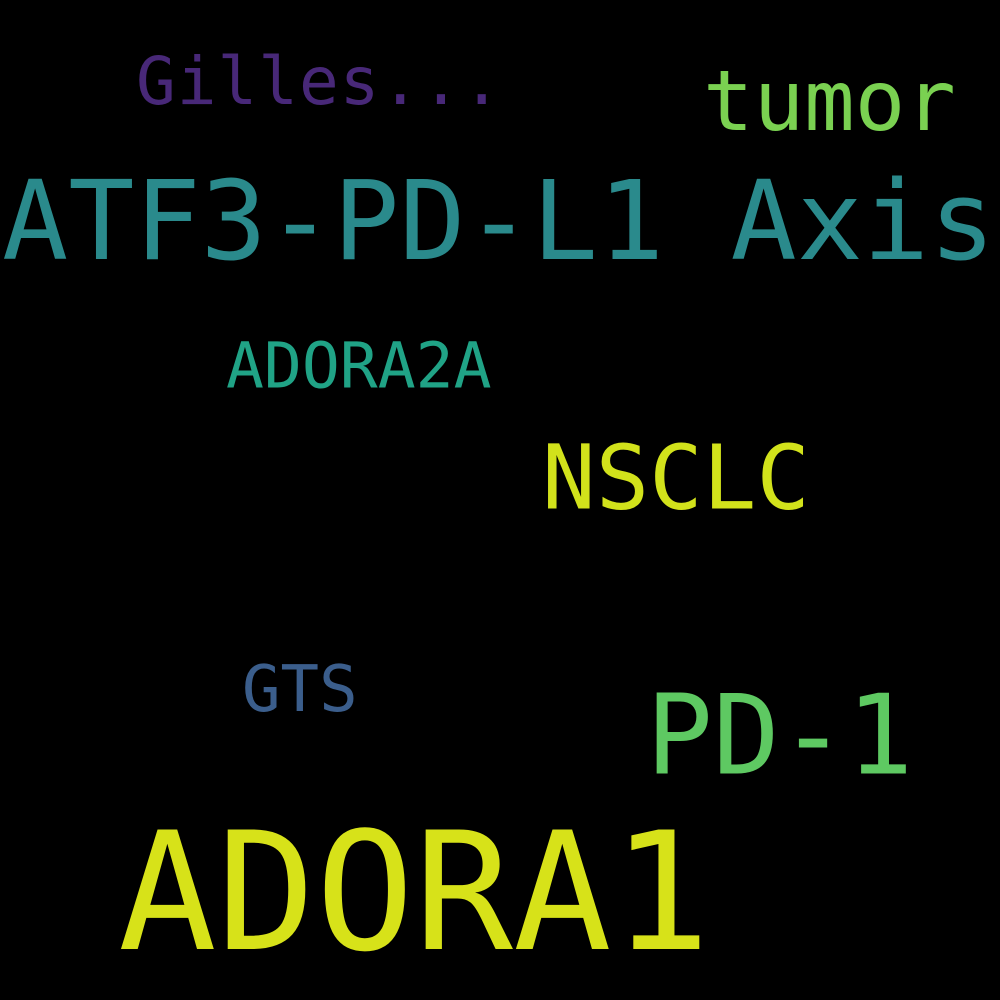 This screenshot has width=1000, height=1000. What do you see at coordinates (359, 366) in the screenshot?
I see `word-adora2a: ADORA2A` at bounding box center [359, 366].